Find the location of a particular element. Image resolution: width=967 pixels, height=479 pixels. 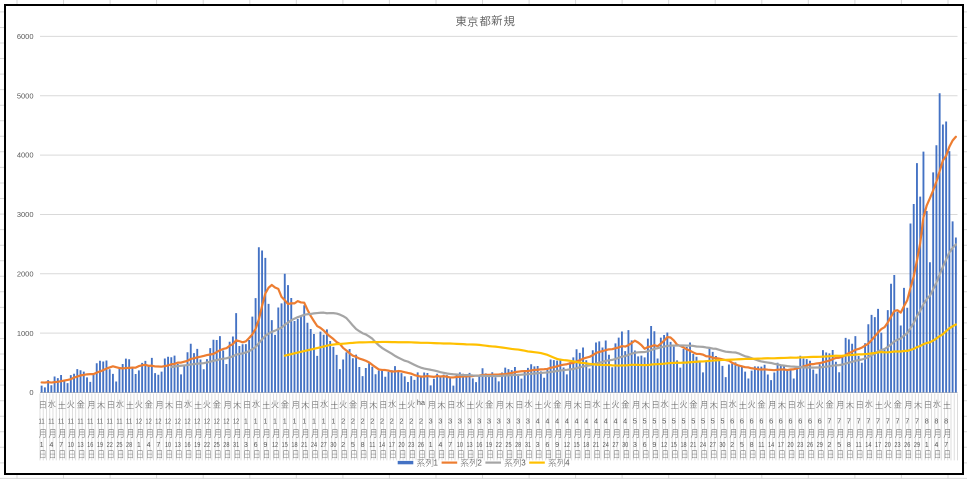

svg-text: 15 is located at coordinates (674, 444).